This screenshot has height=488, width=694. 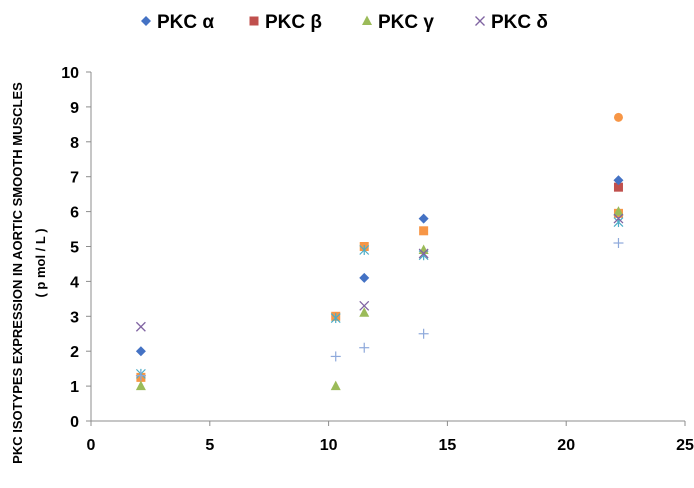 What do you see at coordinates (70, 73) in the screenshot?
I see `y-tick-label: 10` at bounding box center [70, 73].